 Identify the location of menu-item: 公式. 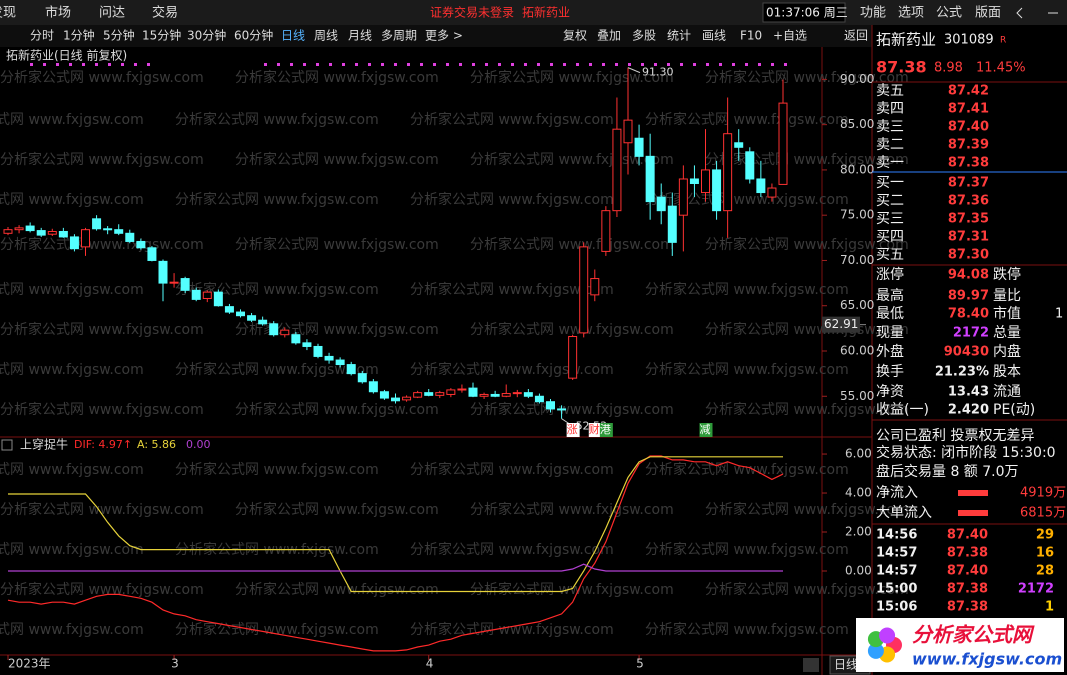
(949, 13).